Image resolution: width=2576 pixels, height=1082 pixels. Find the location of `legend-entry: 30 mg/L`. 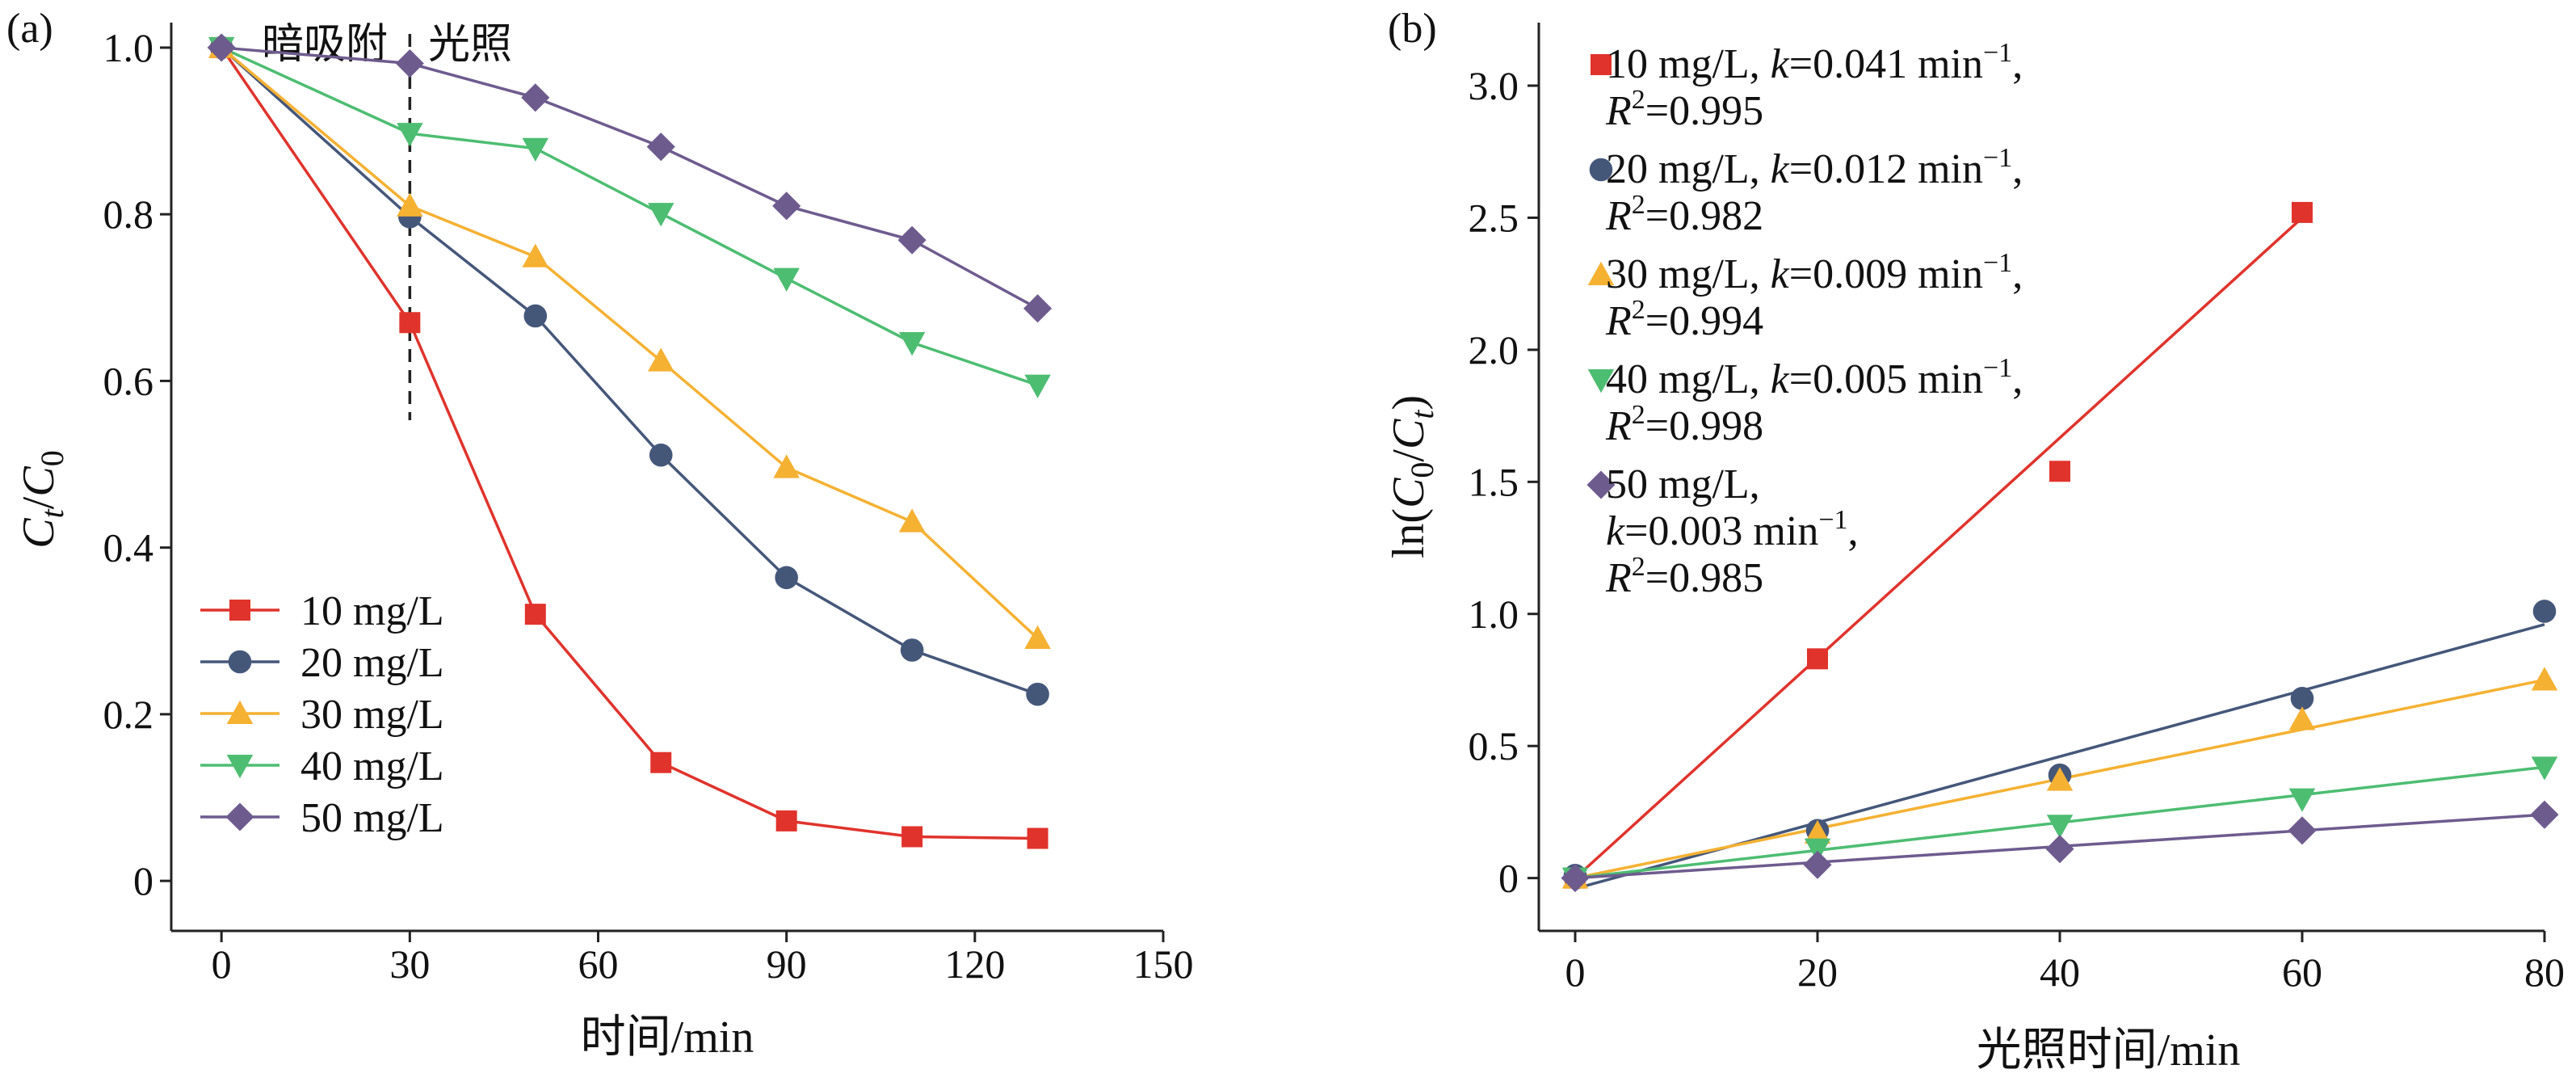

legend-entry: 30 mg/L is located at coordinates (372, 715).